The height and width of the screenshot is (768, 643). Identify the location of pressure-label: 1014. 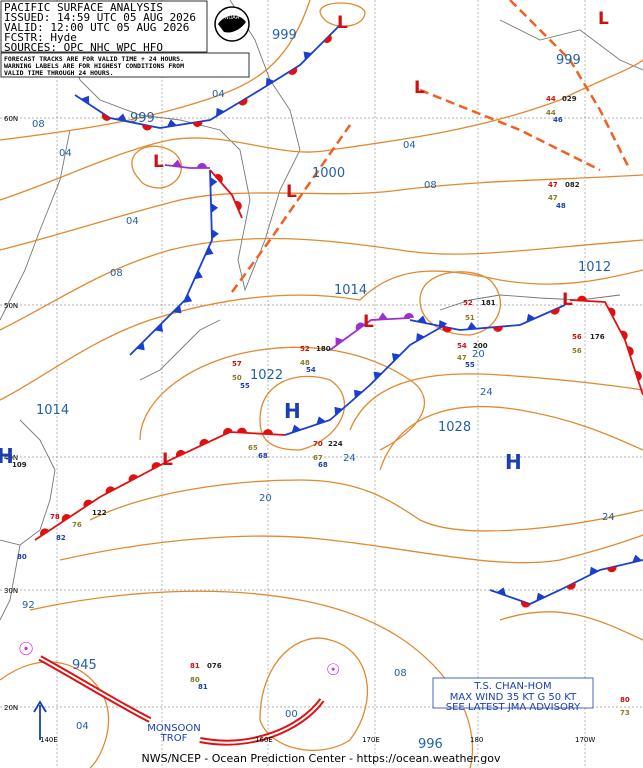
(52, 410).